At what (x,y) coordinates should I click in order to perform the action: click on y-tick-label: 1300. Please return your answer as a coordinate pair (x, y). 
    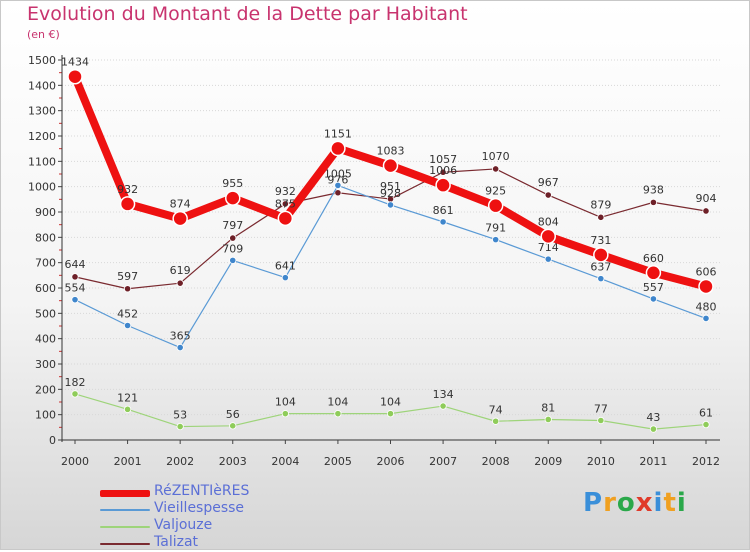
    Looking at the image, I should click on (42, 111).